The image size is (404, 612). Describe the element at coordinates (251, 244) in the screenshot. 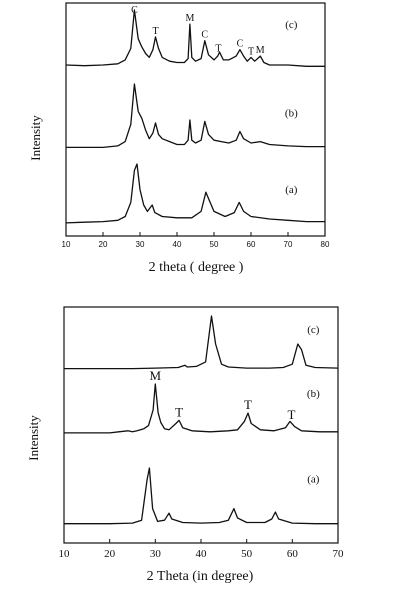

I see `top-x-tick-label: 60` at that location.